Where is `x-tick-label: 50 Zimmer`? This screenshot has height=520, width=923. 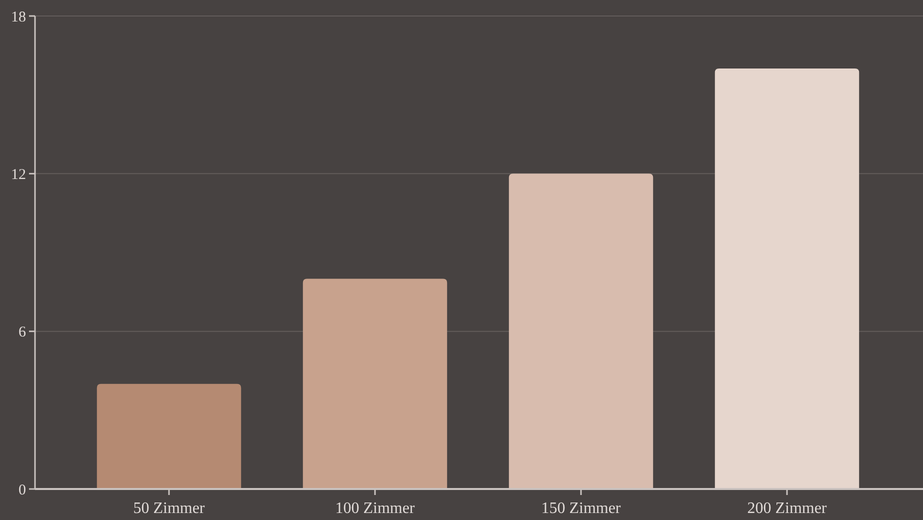
x-tick-label: 50 Zimmer is located at coordinates (169, 508).